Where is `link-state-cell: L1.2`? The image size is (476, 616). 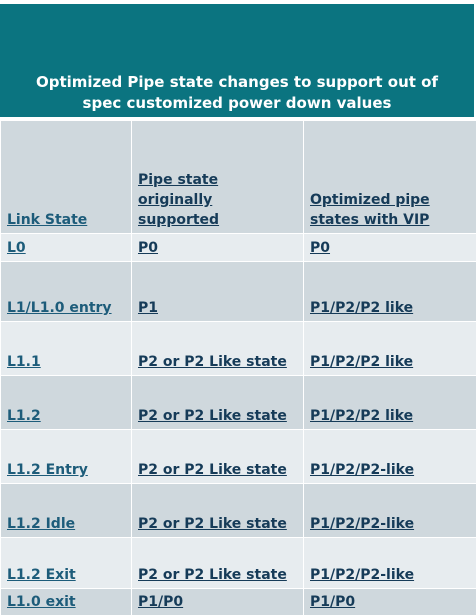
link-state-cell: L1.2 is located at coordinates (66, 403).